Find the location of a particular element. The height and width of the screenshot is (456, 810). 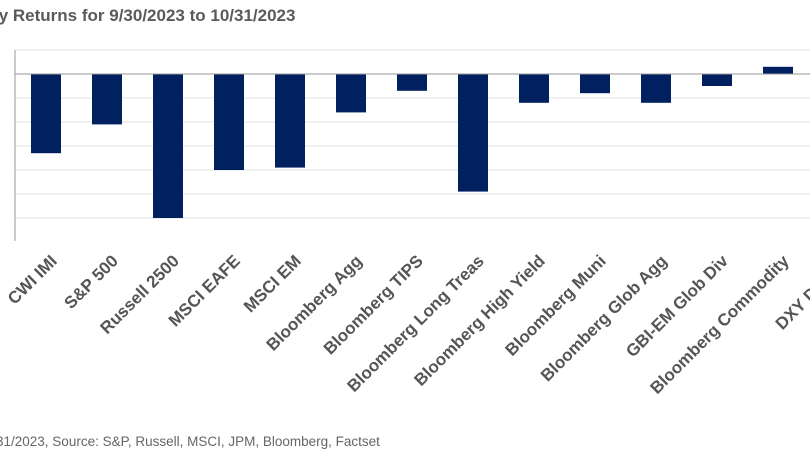

bar-bloomberg-long-treas is located at coordinates (473, 133).